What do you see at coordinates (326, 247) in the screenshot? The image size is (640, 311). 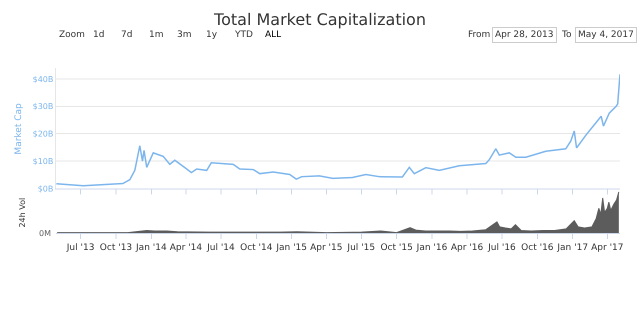 I see `x-tick-label: Apr '15` at bounding box center [326, 247].